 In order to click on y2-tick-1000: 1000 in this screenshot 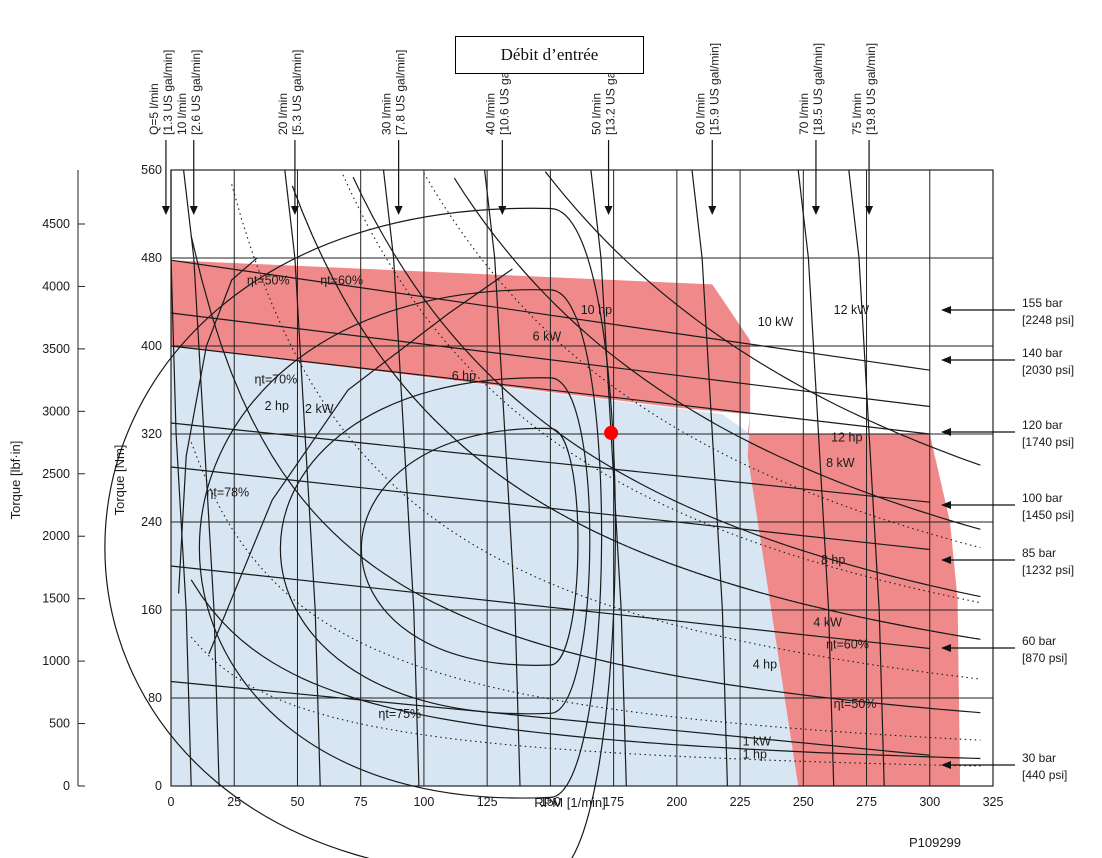, I will do `click(56, 661)`.